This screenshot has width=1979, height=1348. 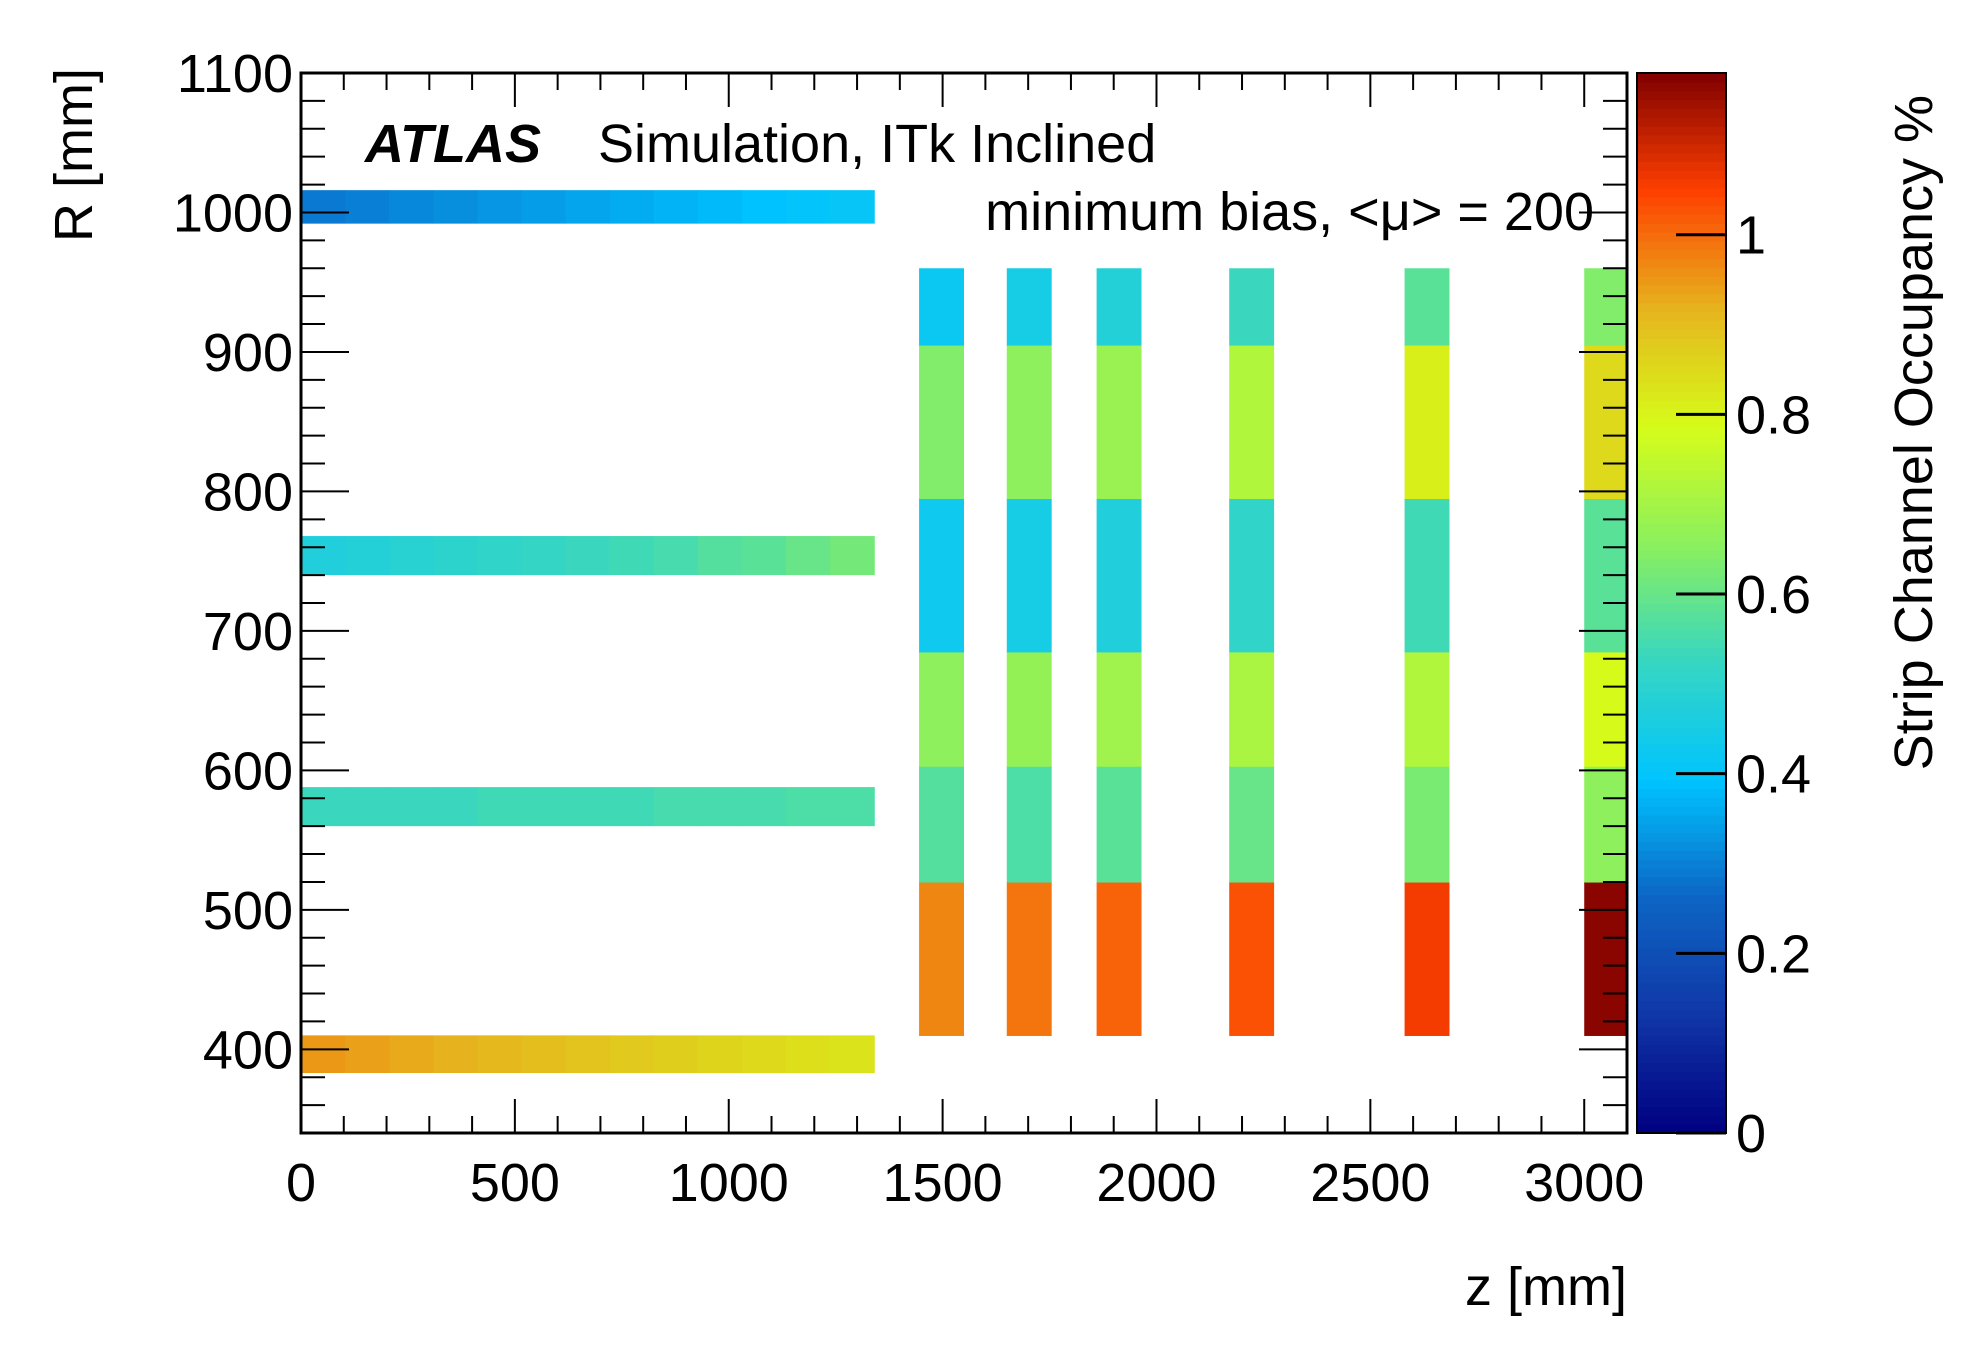 What do you see at coordinates (452, 144) in the screenshot?
I see `atlas-label: ATLAS` at bounding box center [452, 144].